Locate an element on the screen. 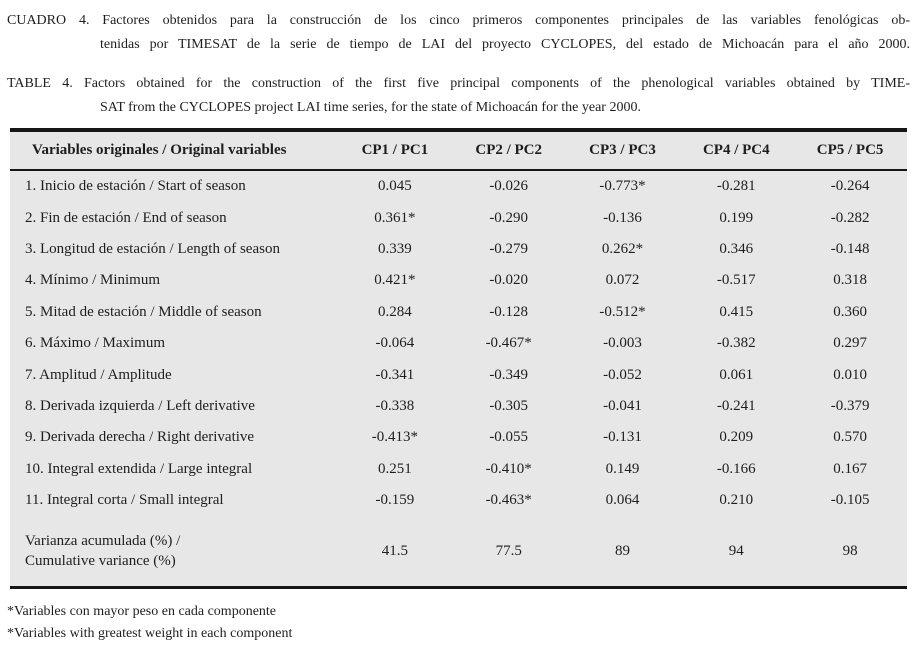 The image size is (917, 645). row-label: 1. Inicio de estación / Start of season is located at coordinates (135, 186).